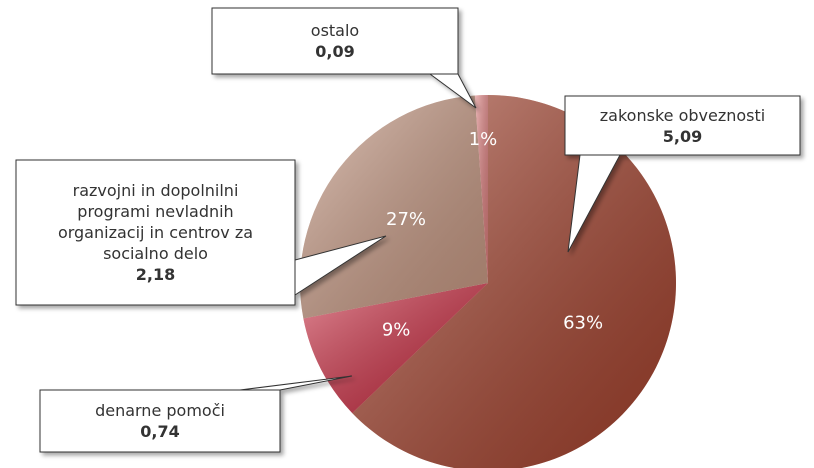 Image resolution: width=814 pixels, height=468 pixels. I want to click on percent-label: 9%, so click(396, 329).